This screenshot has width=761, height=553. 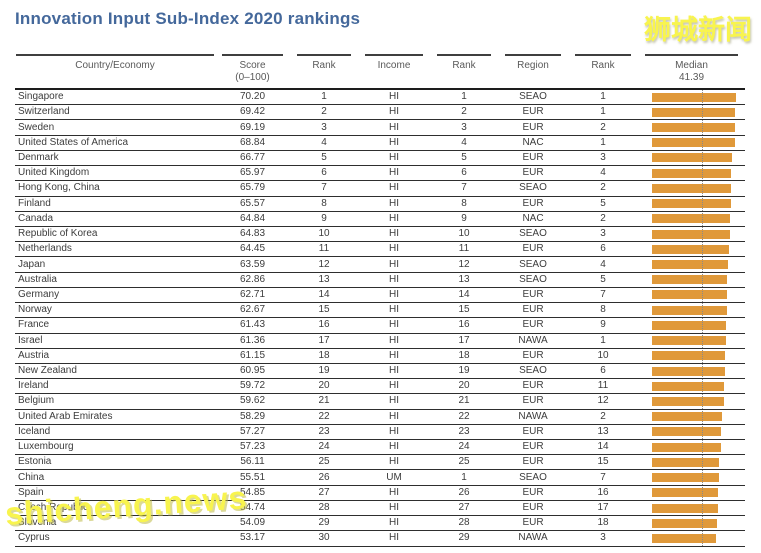 What do you see at coordinates (380, 493) in the screenshot?
I see `table-row: Spain 54.85 27 HI 26 EUR 16` at bounding box center [380, 493].